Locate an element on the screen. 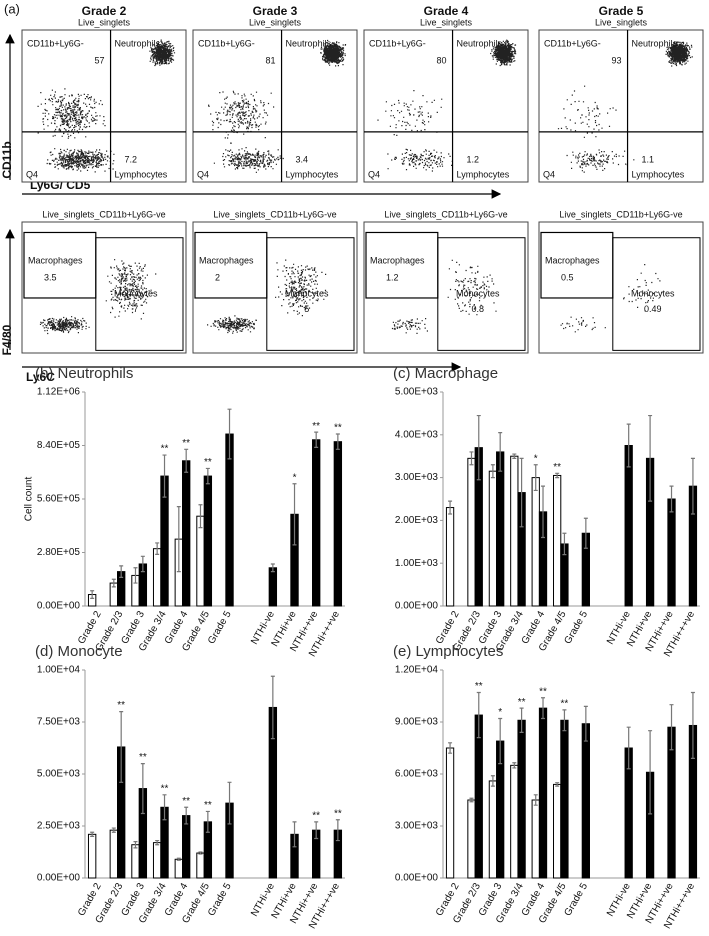  gate-value: 3.4 is located at coordinates (302, 159).